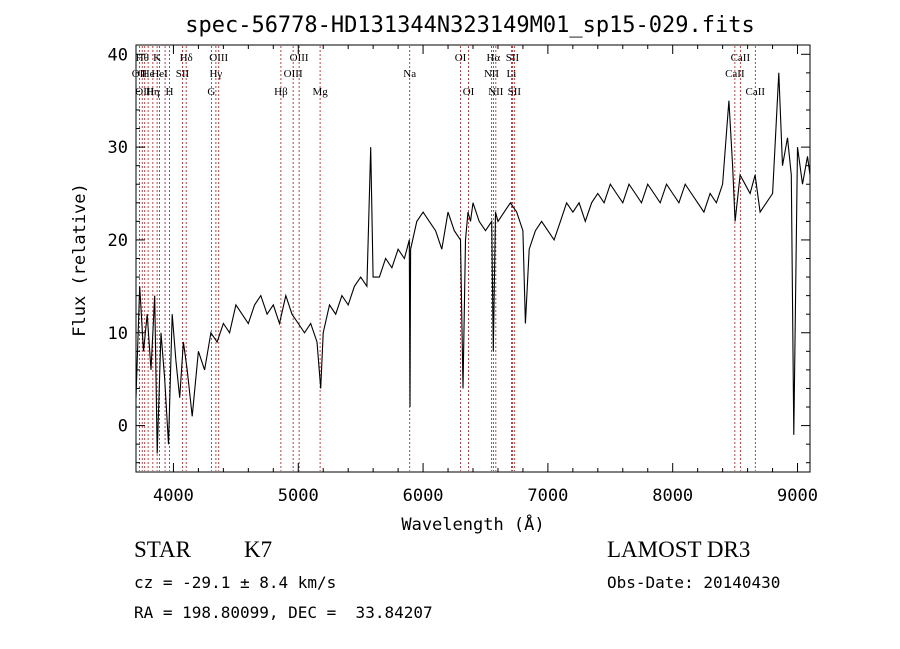  Describe the element at coordinates (118, 334) in the screenshot. I see `y-tick-label-1: 10` at that location.